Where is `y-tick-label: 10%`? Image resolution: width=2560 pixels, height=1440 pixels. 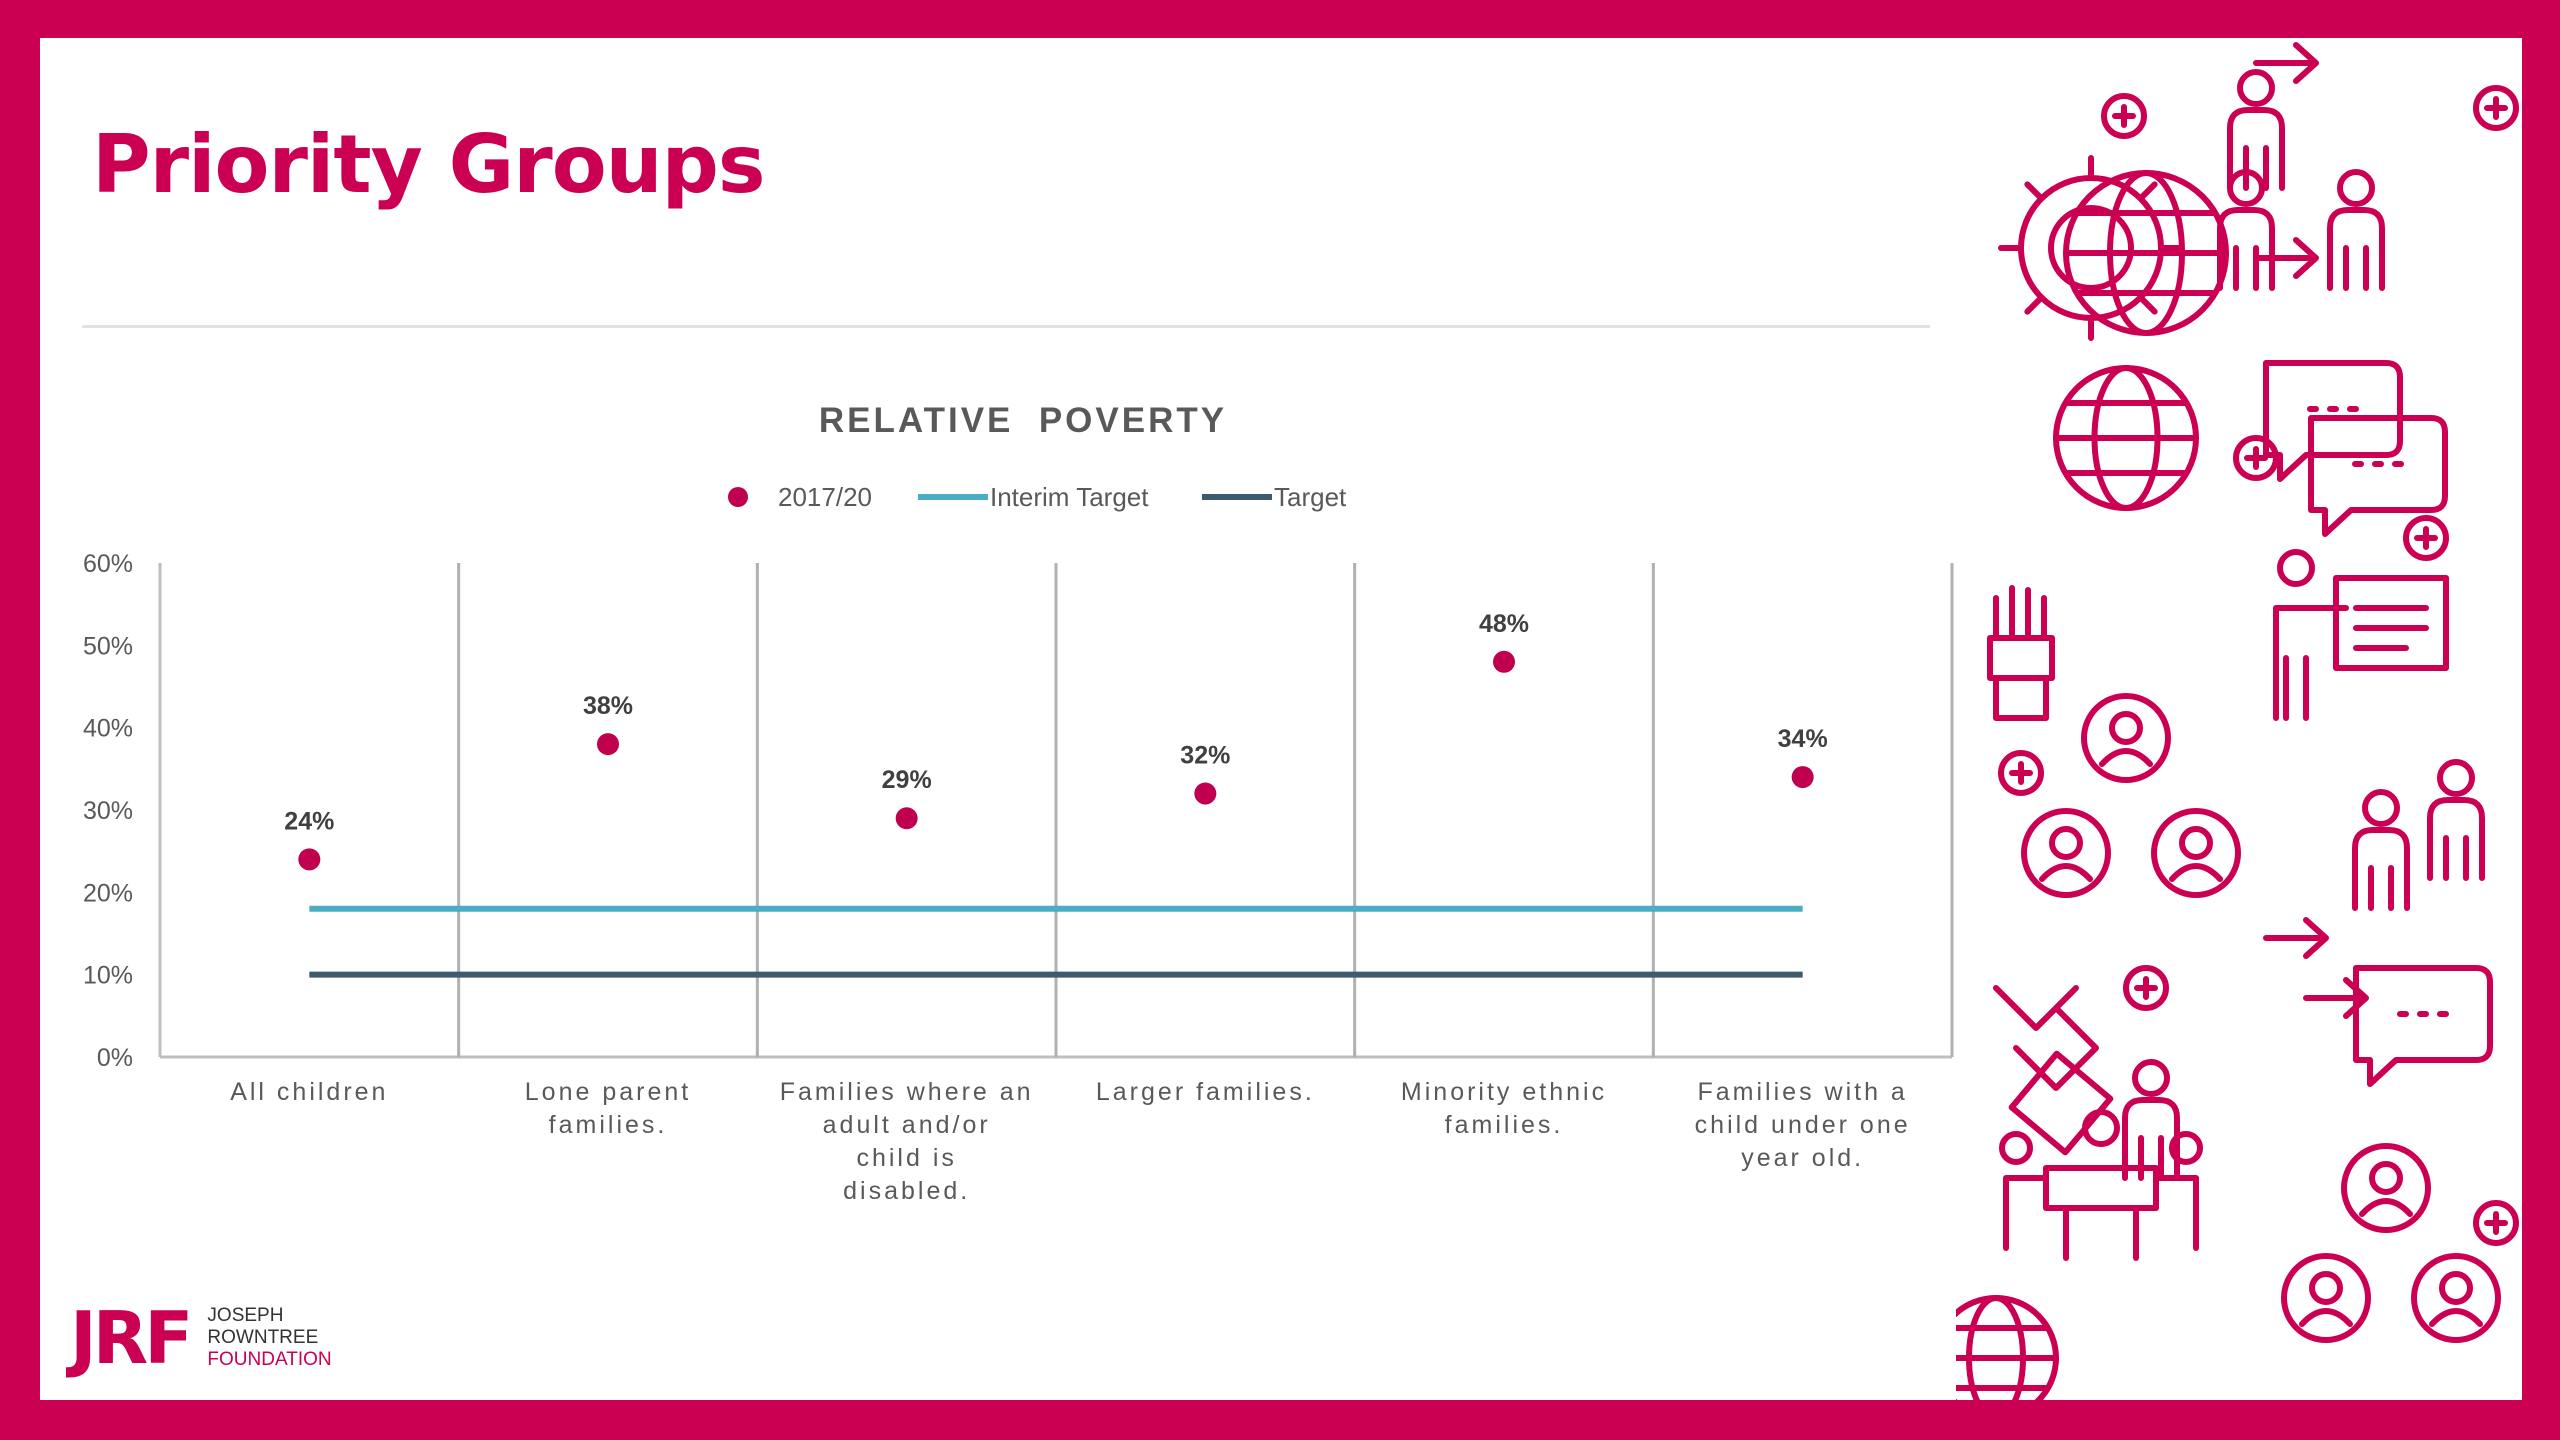 y-tick-label: 10% is located at coordinates (108, 976).